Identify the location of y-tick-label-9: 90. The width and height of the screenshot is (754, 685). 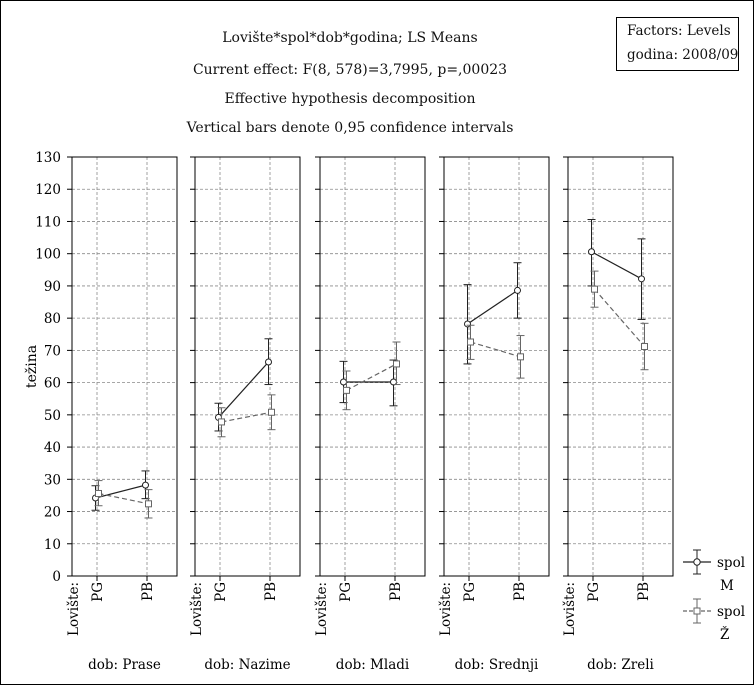
(52, 287).